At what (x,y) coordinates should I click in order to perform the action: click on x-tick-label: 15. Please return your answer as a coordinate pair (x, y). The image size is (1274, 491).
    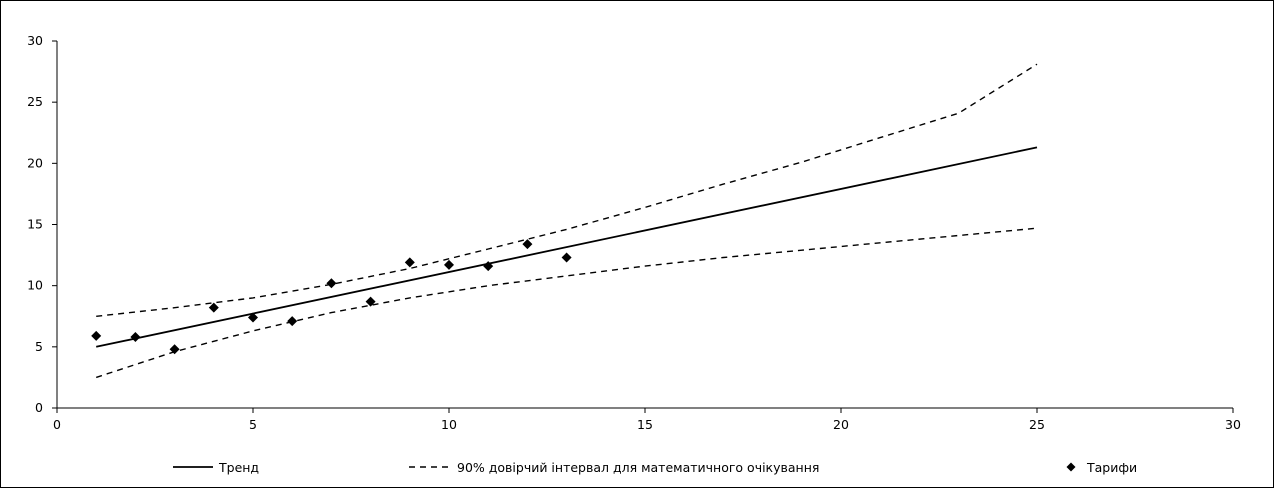
    Looking at the image, I should click on (645, 424).